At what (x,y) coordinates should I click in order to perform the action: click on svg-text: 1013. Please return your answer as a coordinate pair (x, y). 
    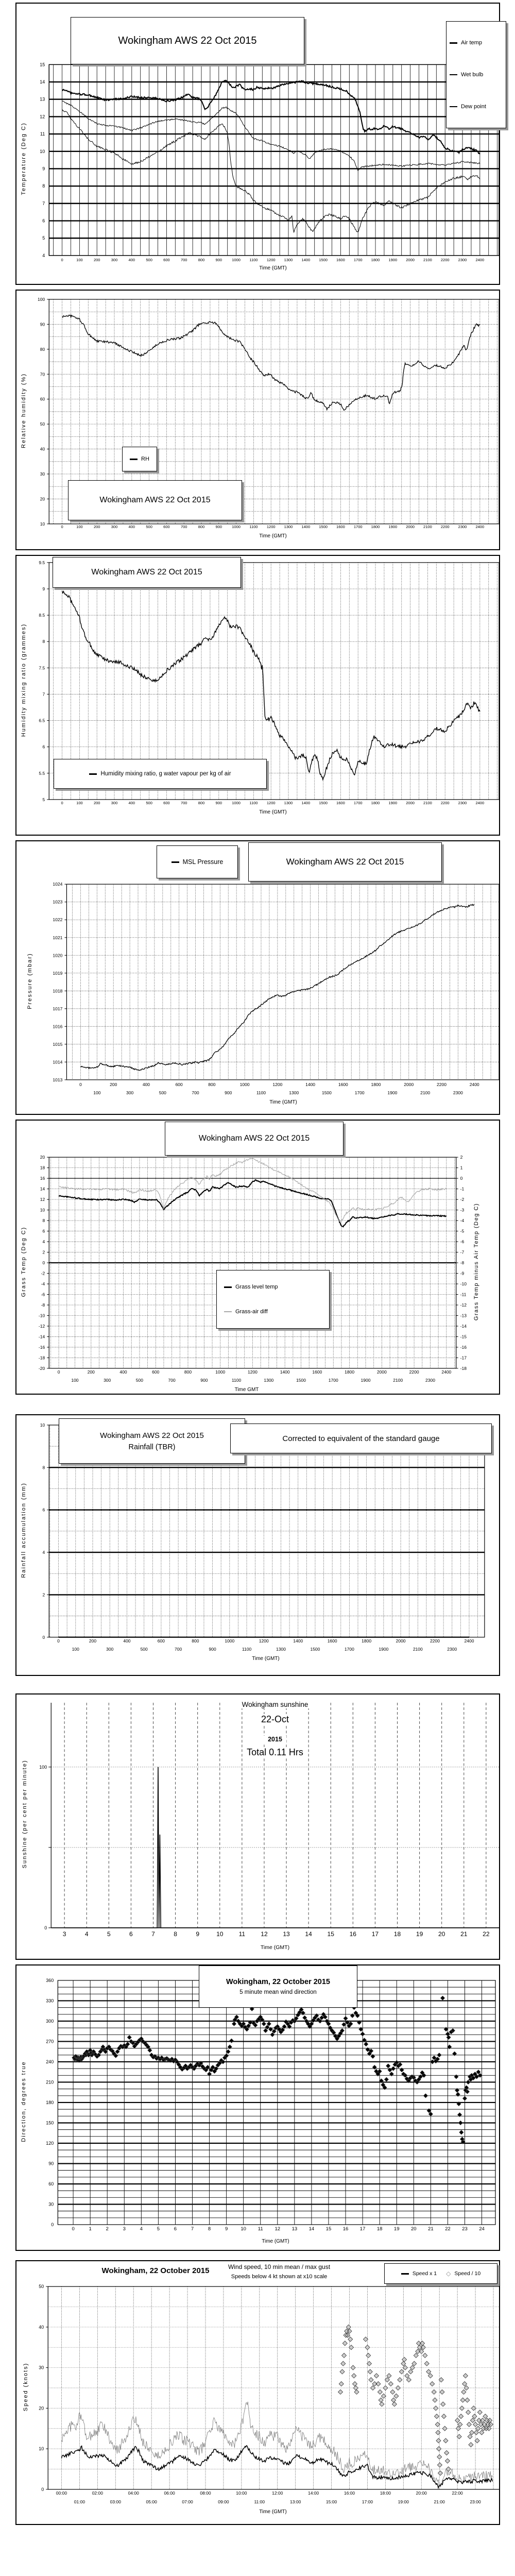
    Looking at the image, I should click on (57, 1079).